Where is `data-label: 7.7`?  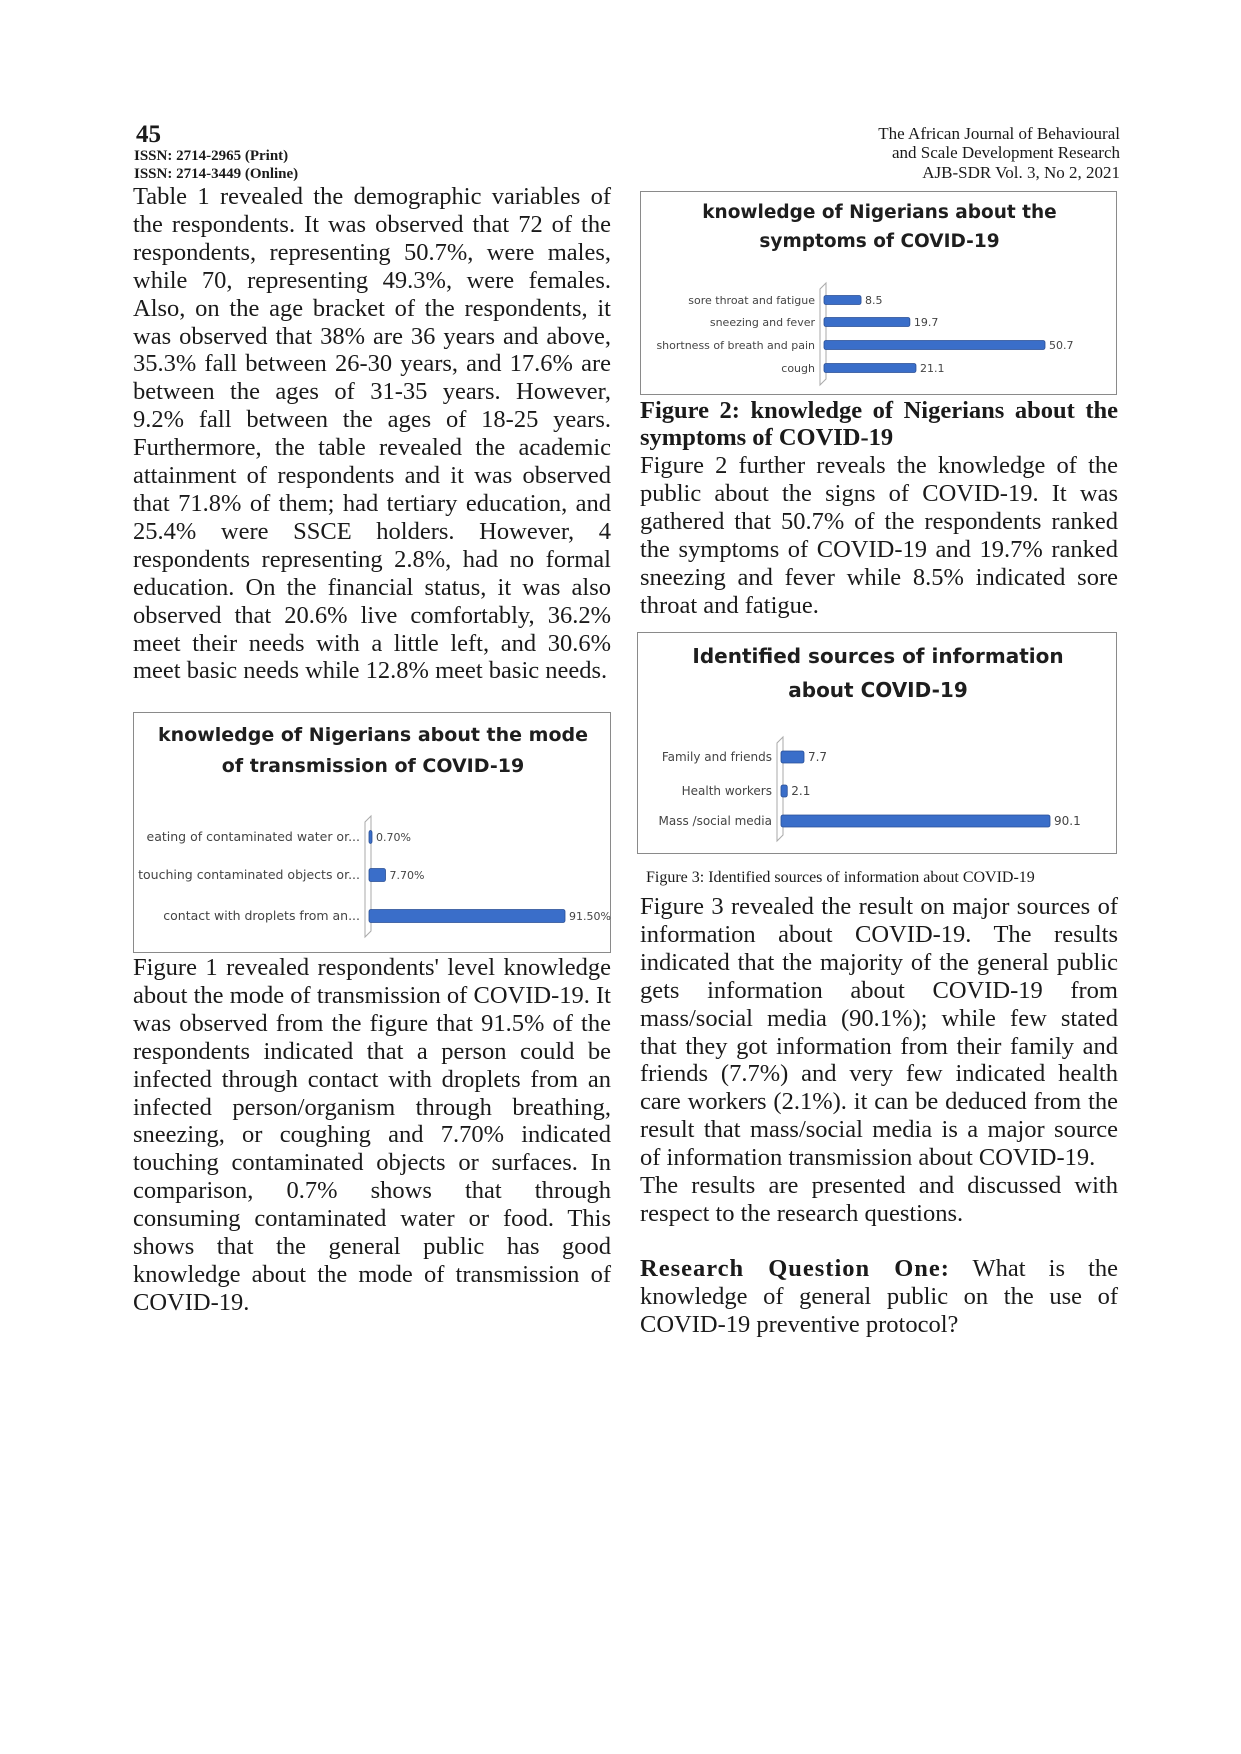
data-label: 7.7 is located at coordinates (817, 757).